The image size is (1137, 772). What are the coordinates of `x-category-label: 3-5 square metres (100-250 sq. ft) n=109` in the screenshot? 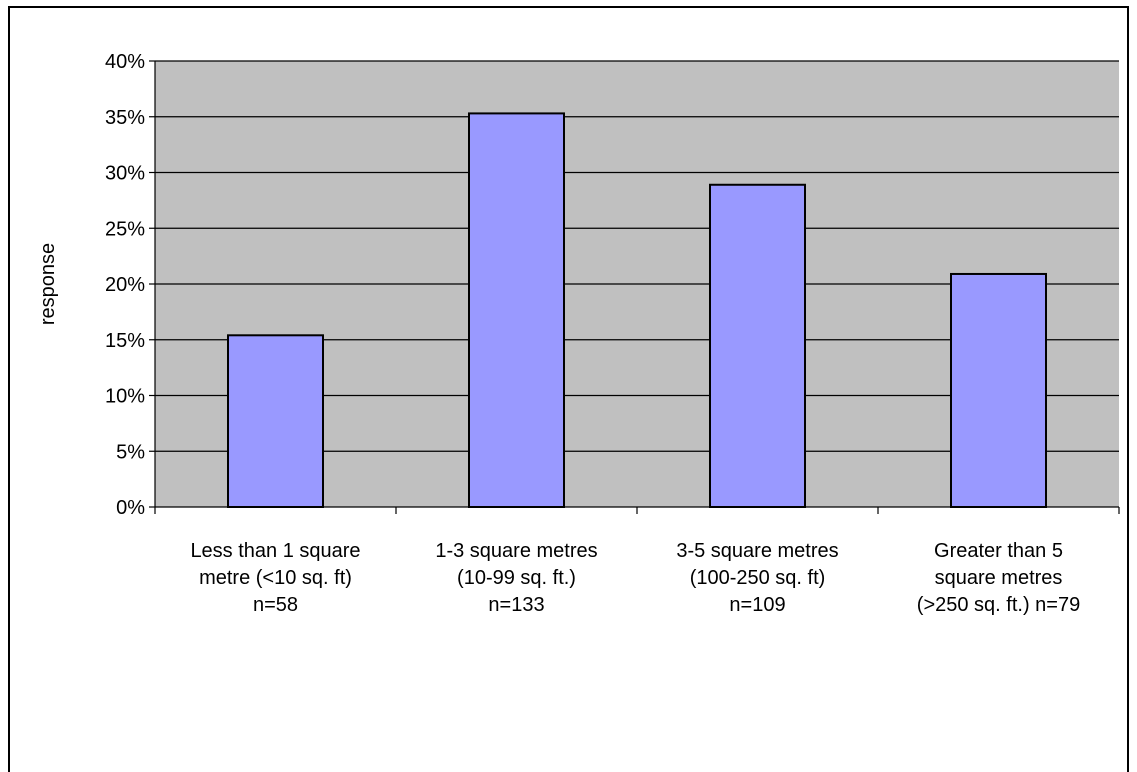 It's located at (757, 578).